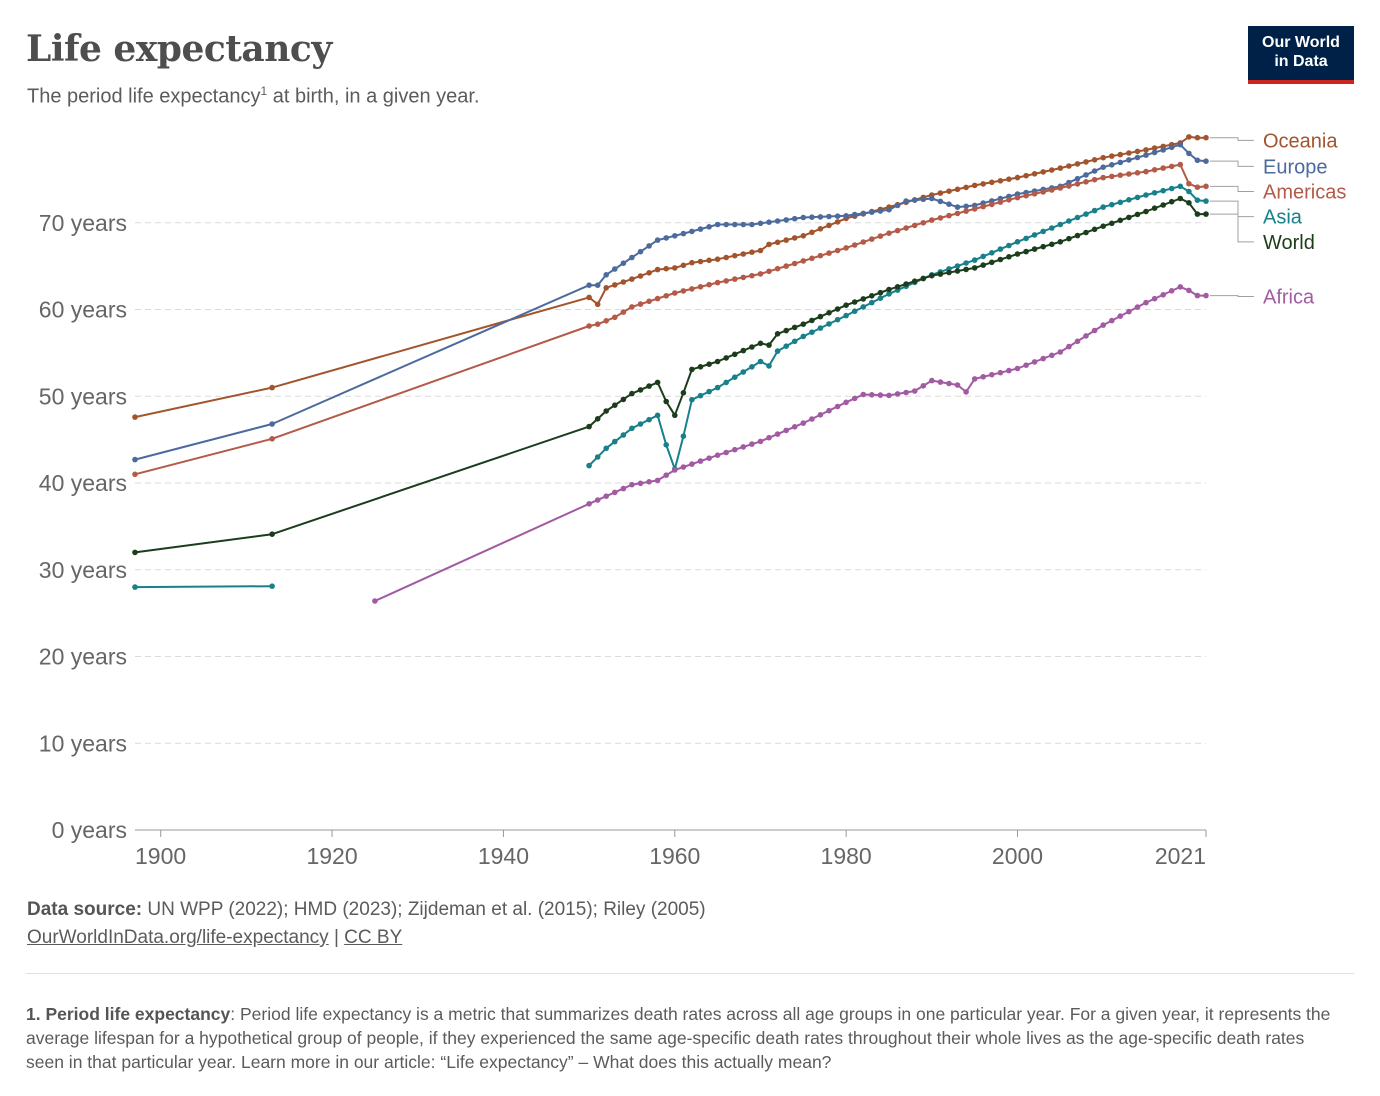 This screenshot has height=1096, width=1380. What do you see at coordinates (1301, 55) in the screenshot?
I see `owid-logo: Our World in Data` at bounding box center [1301, 55].